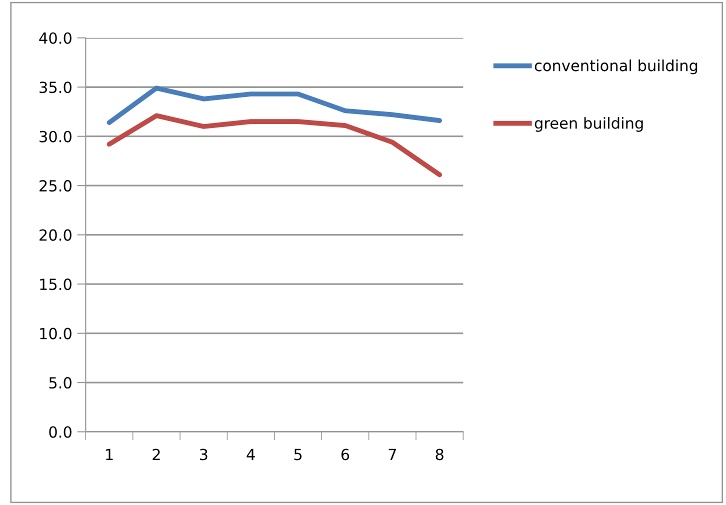  I want to click on x-tick-label: 1, so click(109, 454).